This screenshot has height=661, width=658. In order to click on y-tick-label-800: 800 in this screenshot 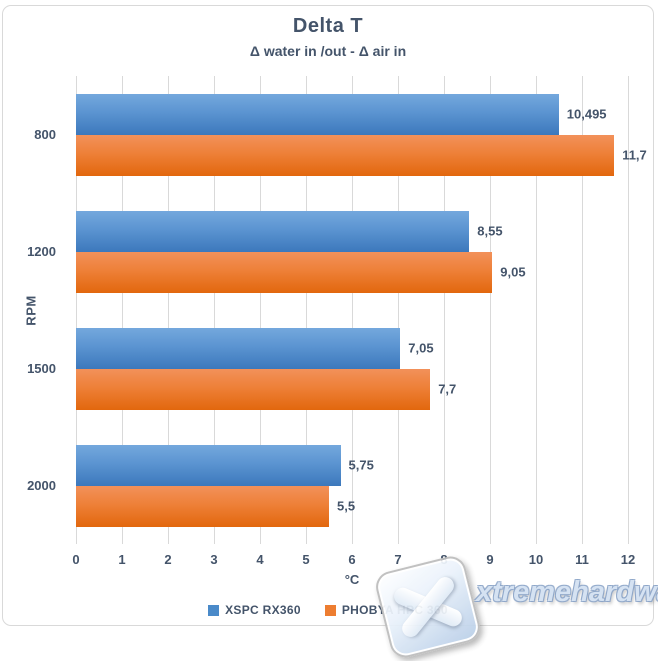, I will do `click(45, 134)`.